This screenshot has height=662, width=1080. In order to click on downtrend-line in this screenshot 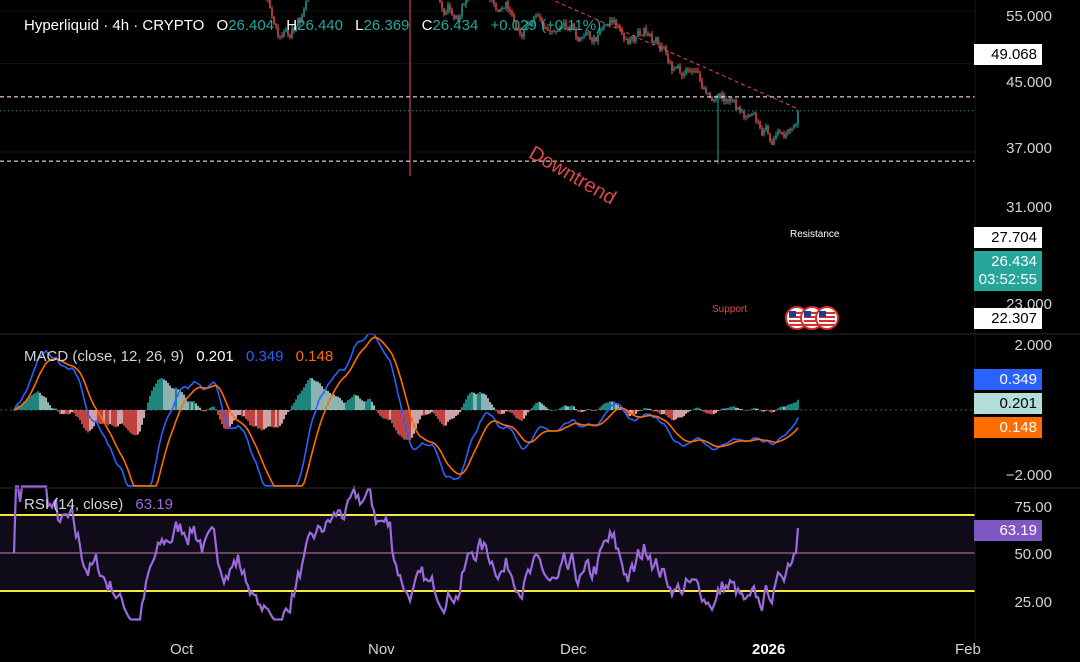, I will do `click(675, 55)`.